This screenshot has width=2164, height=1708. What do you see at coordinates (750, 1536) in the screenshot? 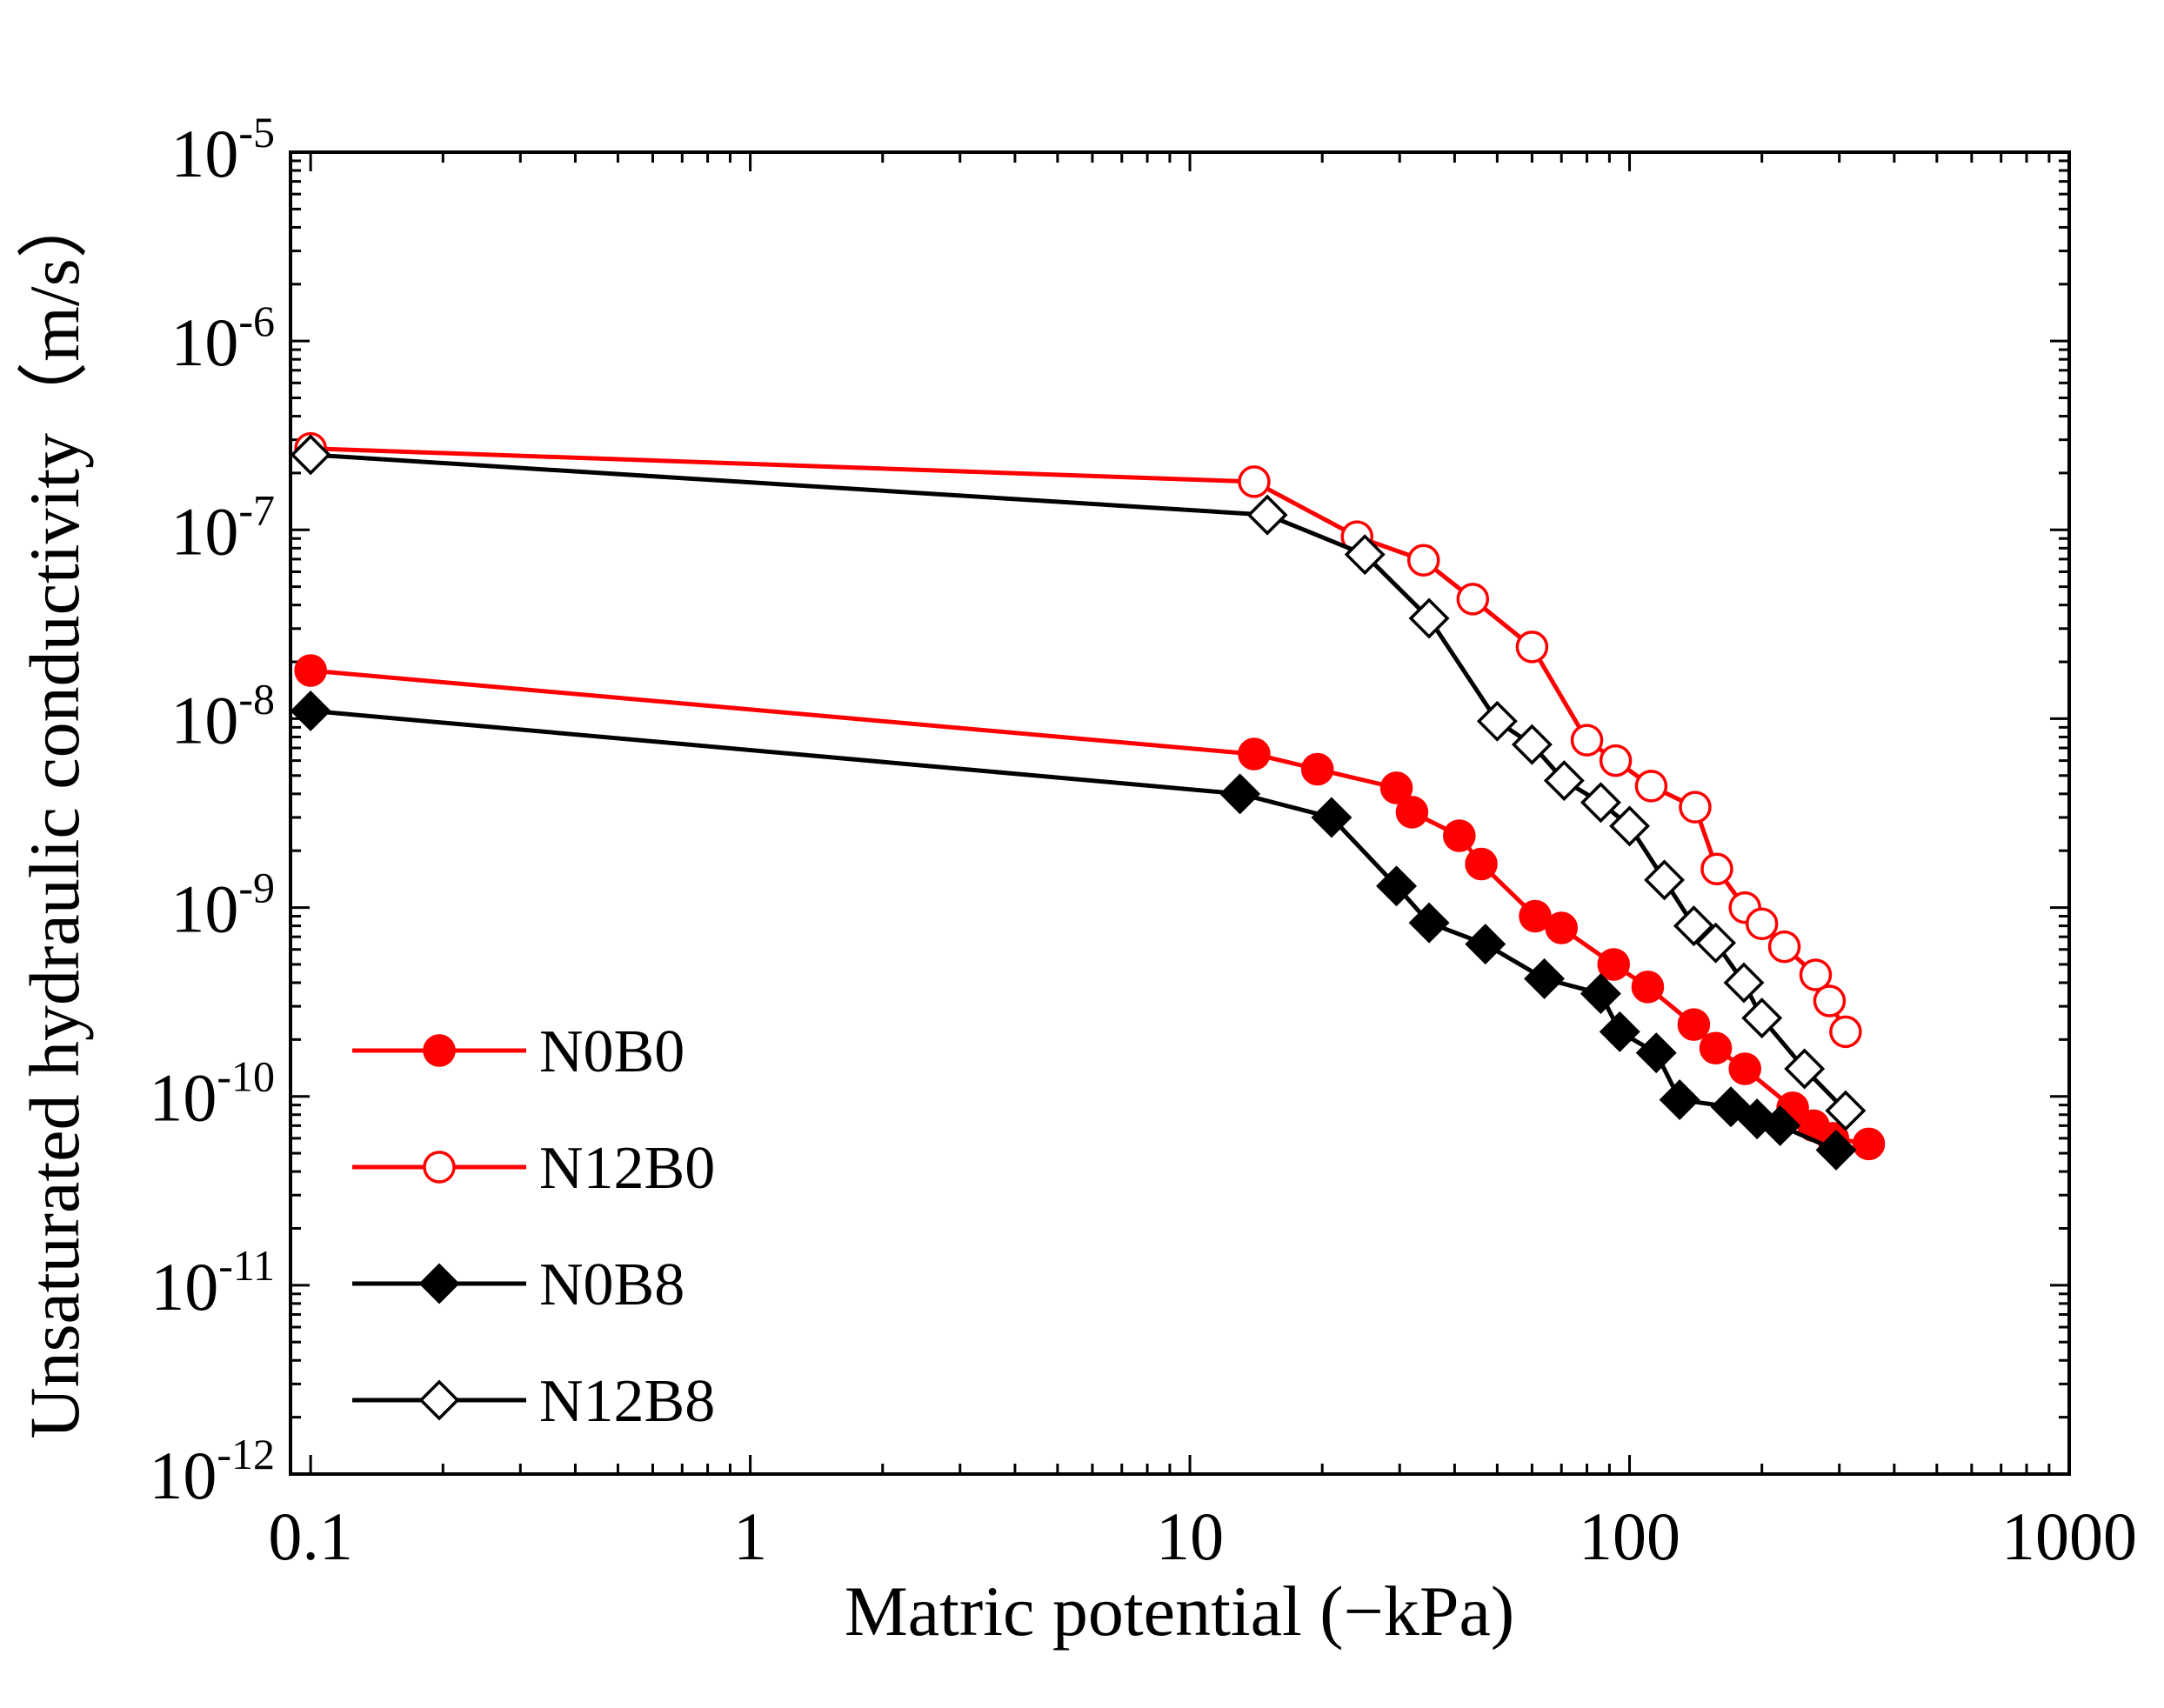
I see `x-tick-label: 1` at bounding box center [750, 1536].